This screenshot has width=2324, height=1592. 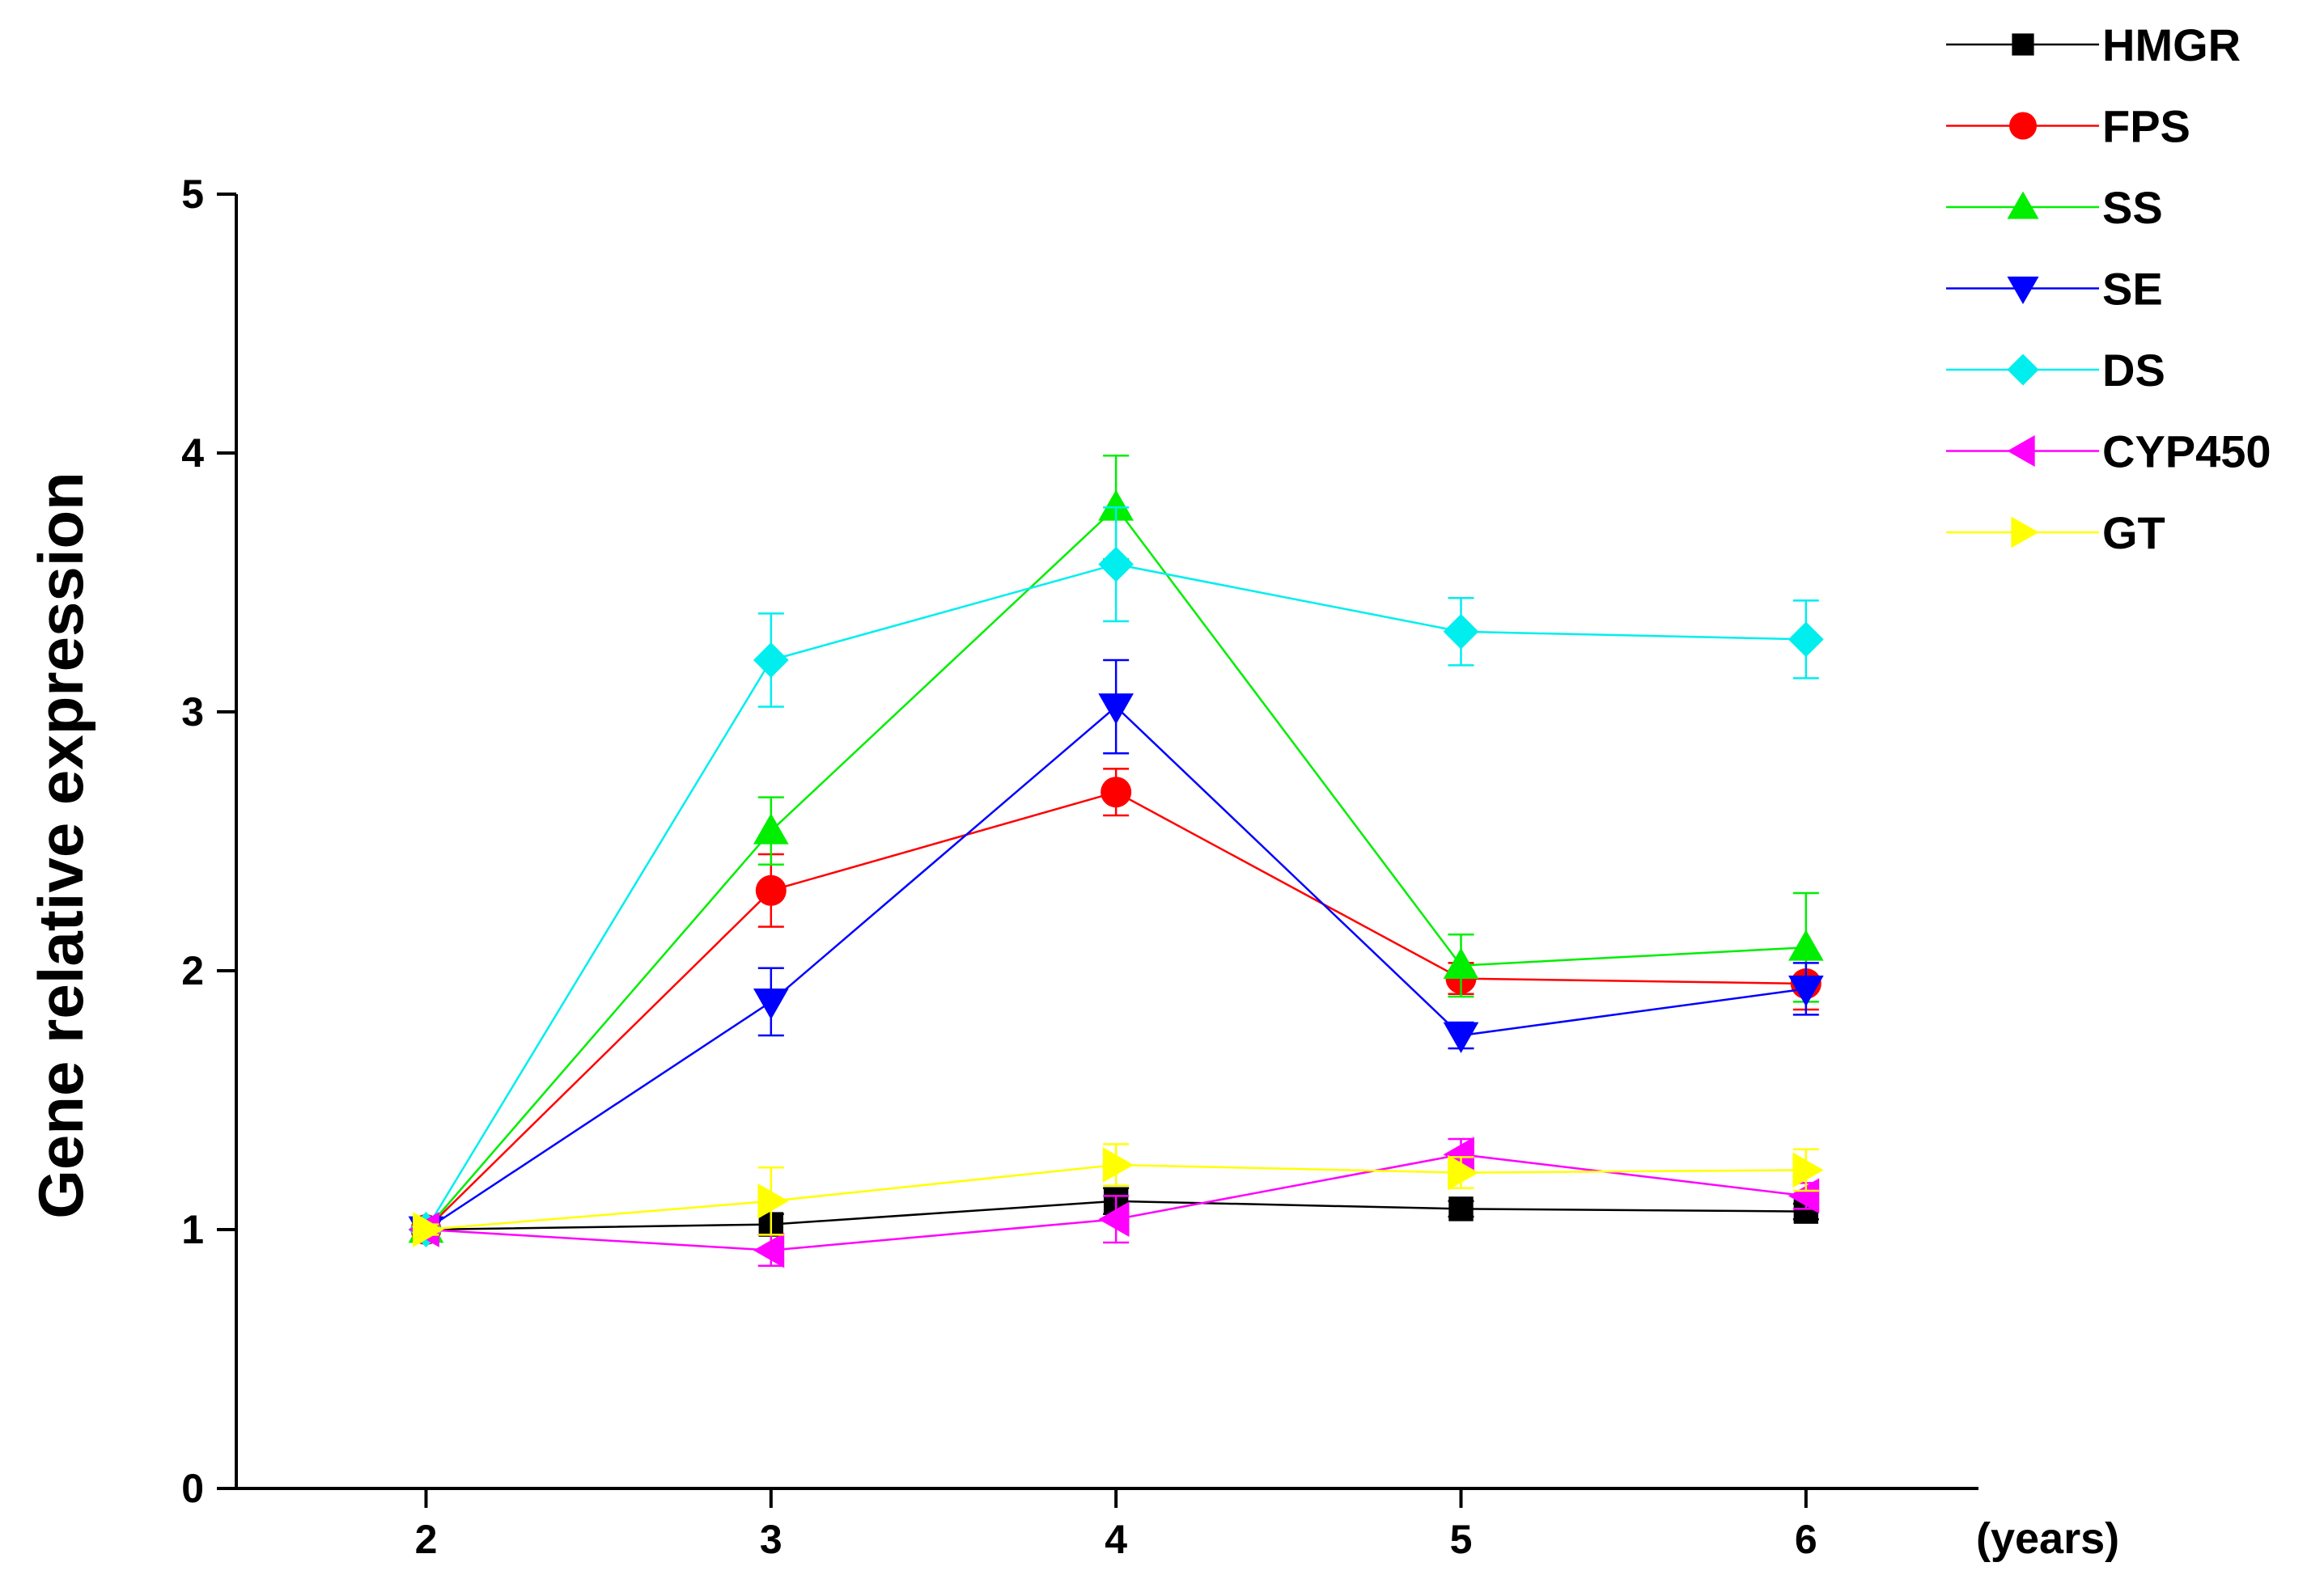 I want to click on legend-label-hmgr: HMGR, so click(x=2172, y=44).